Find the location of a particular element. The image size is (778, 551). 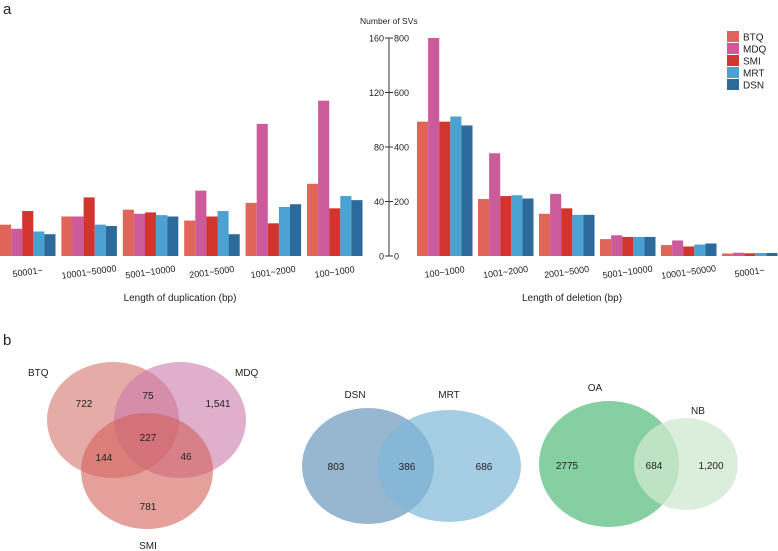

venn-label-oa: OA is located at coordinates (595, 388).